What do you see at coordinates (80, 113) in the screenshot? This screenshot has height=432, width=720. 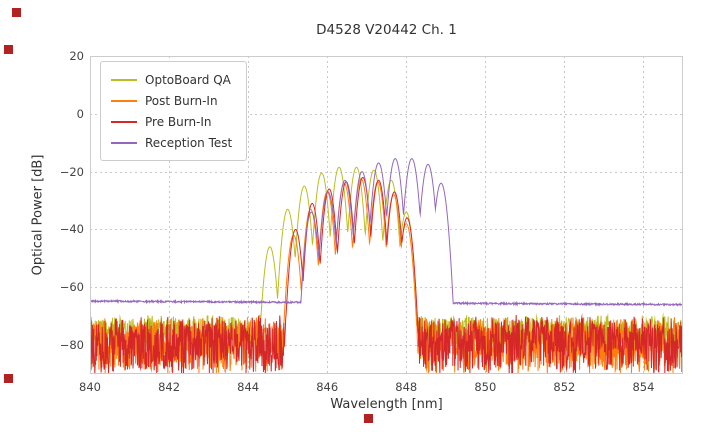 I see `y-tick-label: 0` at bounding box center [80, 113].